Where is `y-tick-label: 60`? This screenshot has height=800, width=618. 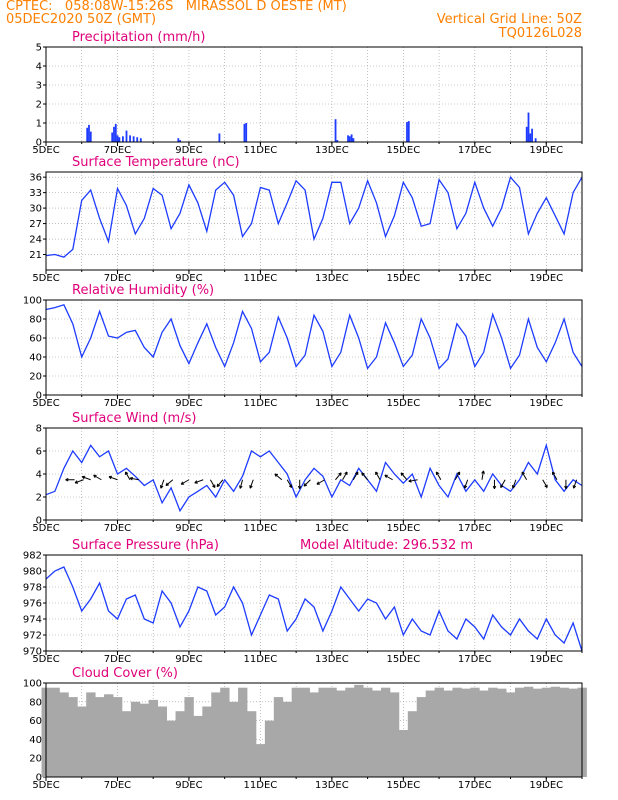
y-tick-label: 60 is located at coordinates (35, 339).